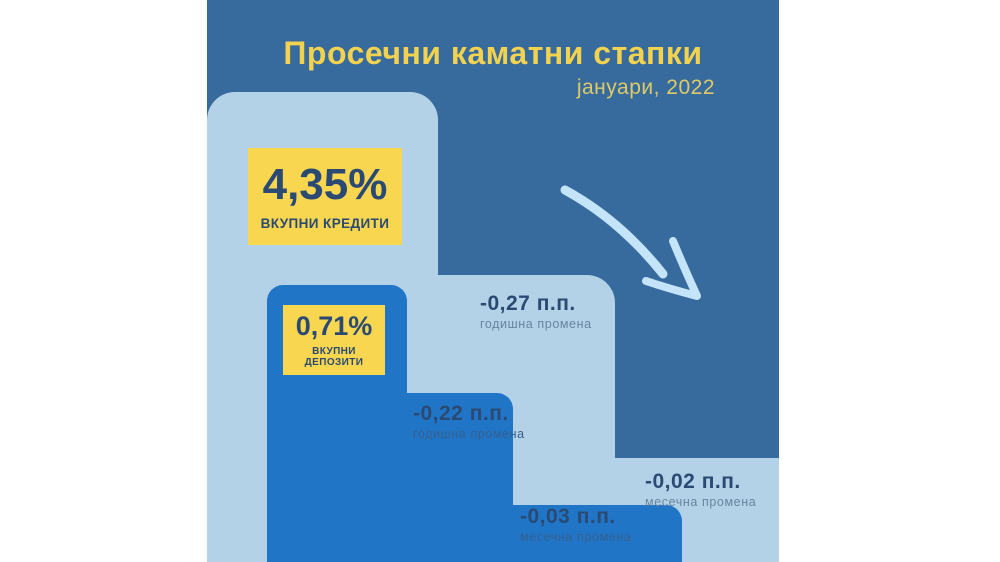 This screenshot has width=1000, height=562. I want to click on deposits-annual-change-label: годишна промена, so click(469, 434).